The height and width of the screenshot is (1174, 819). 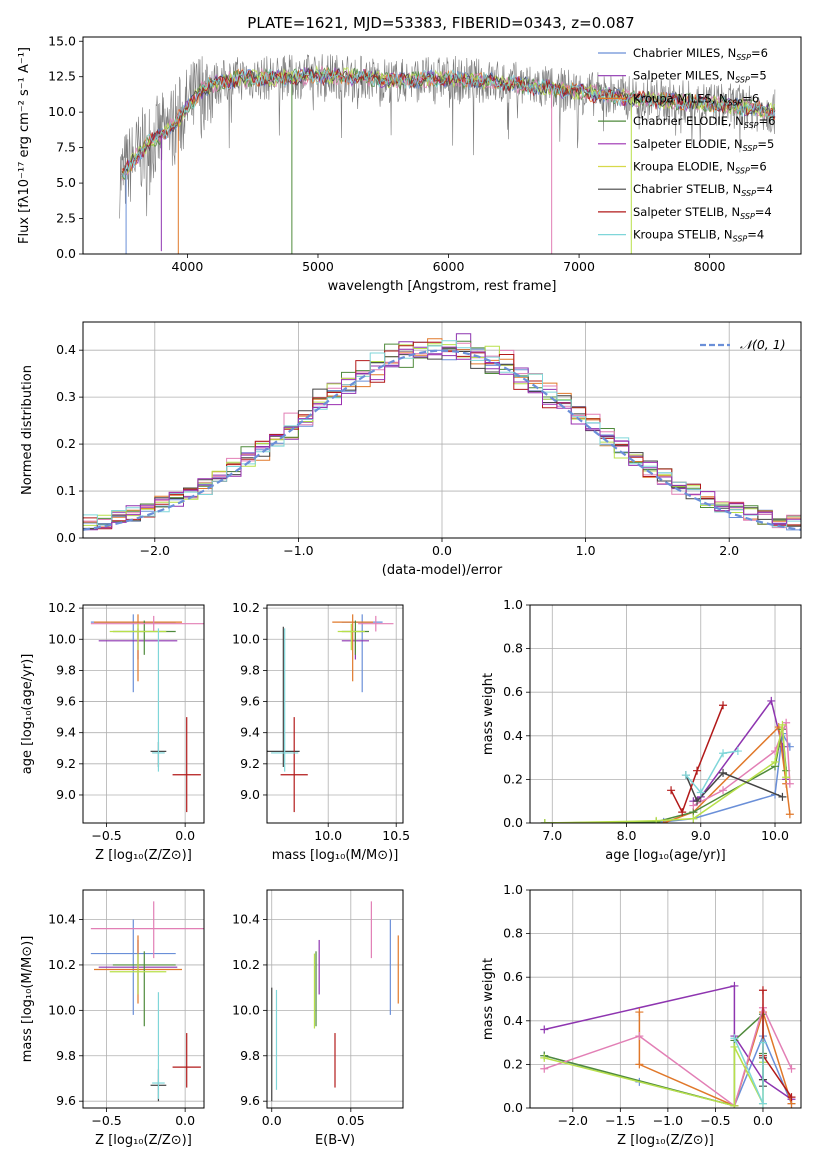 What do you see at coordinates (488, 714) in the screenshot?
I see `y-axis-label: mass weight` at bounding box center [488, 714].